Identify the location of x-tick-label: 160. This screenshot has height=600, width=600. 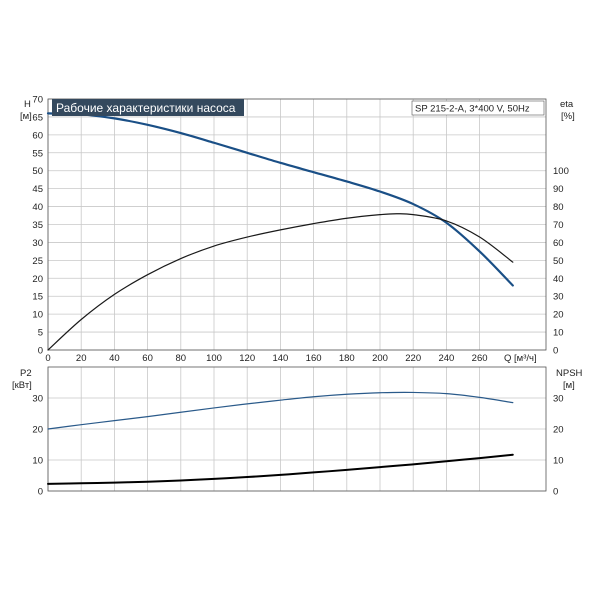
(314, 358).